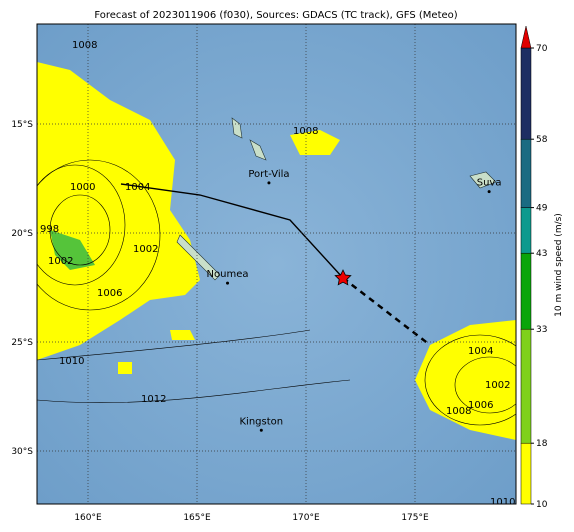 The height and width of the screenshot is (532, 574). Describe the element at coordinates (542, 49) in the screenshot. I see `colorbar-tick-label: 70` at that location.